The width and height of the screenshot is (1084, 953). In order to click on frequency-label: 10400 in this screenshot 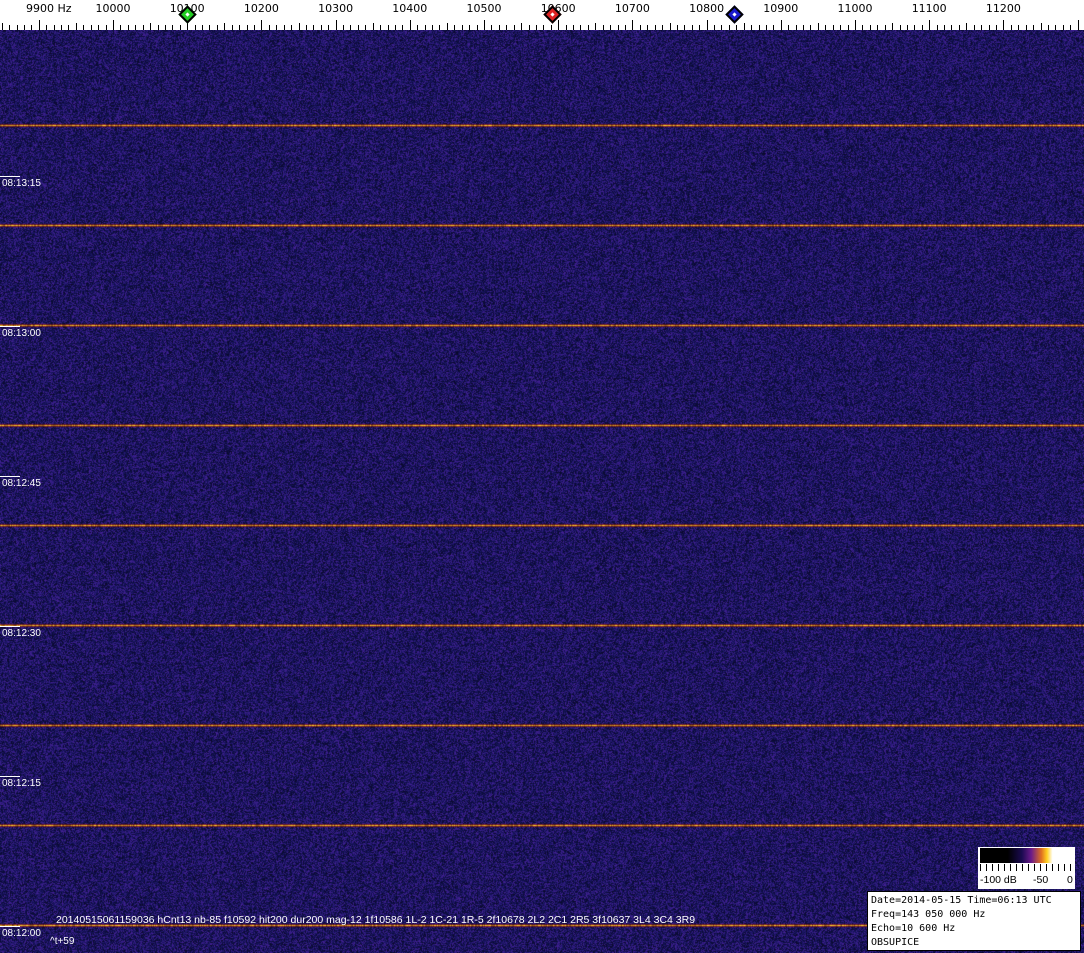, I will do `click(410, 8)`.